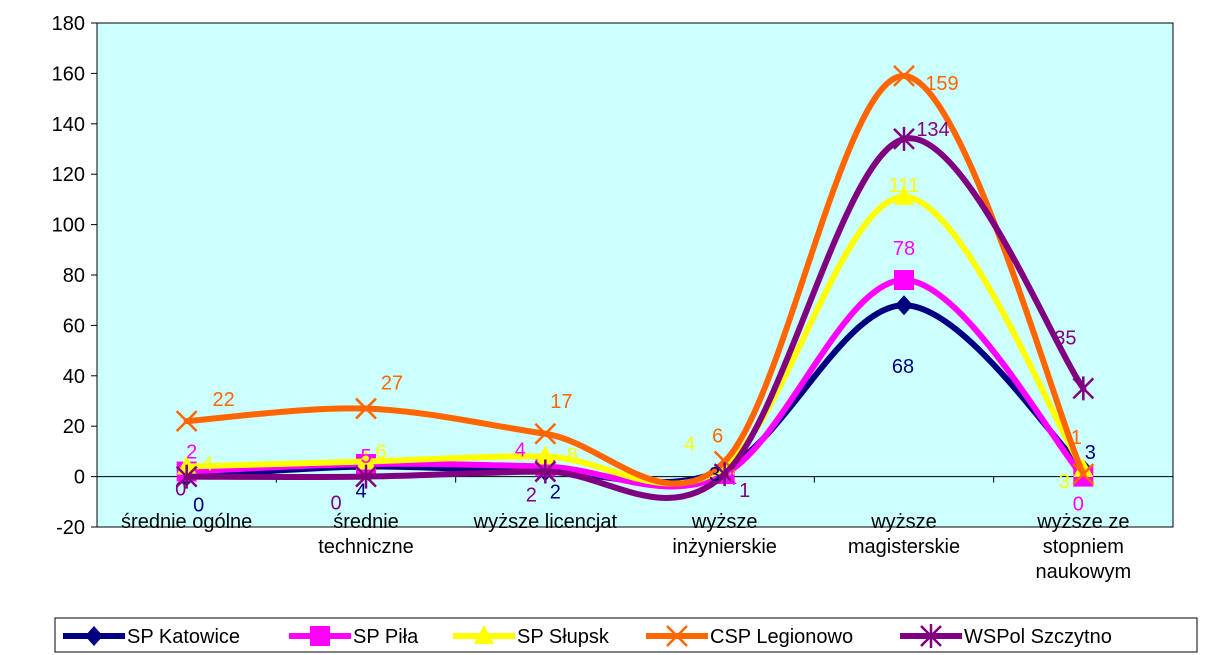  Describe the element at coordinates (366, 522) in the screenshot. I see `category-label: średnie` at that location.